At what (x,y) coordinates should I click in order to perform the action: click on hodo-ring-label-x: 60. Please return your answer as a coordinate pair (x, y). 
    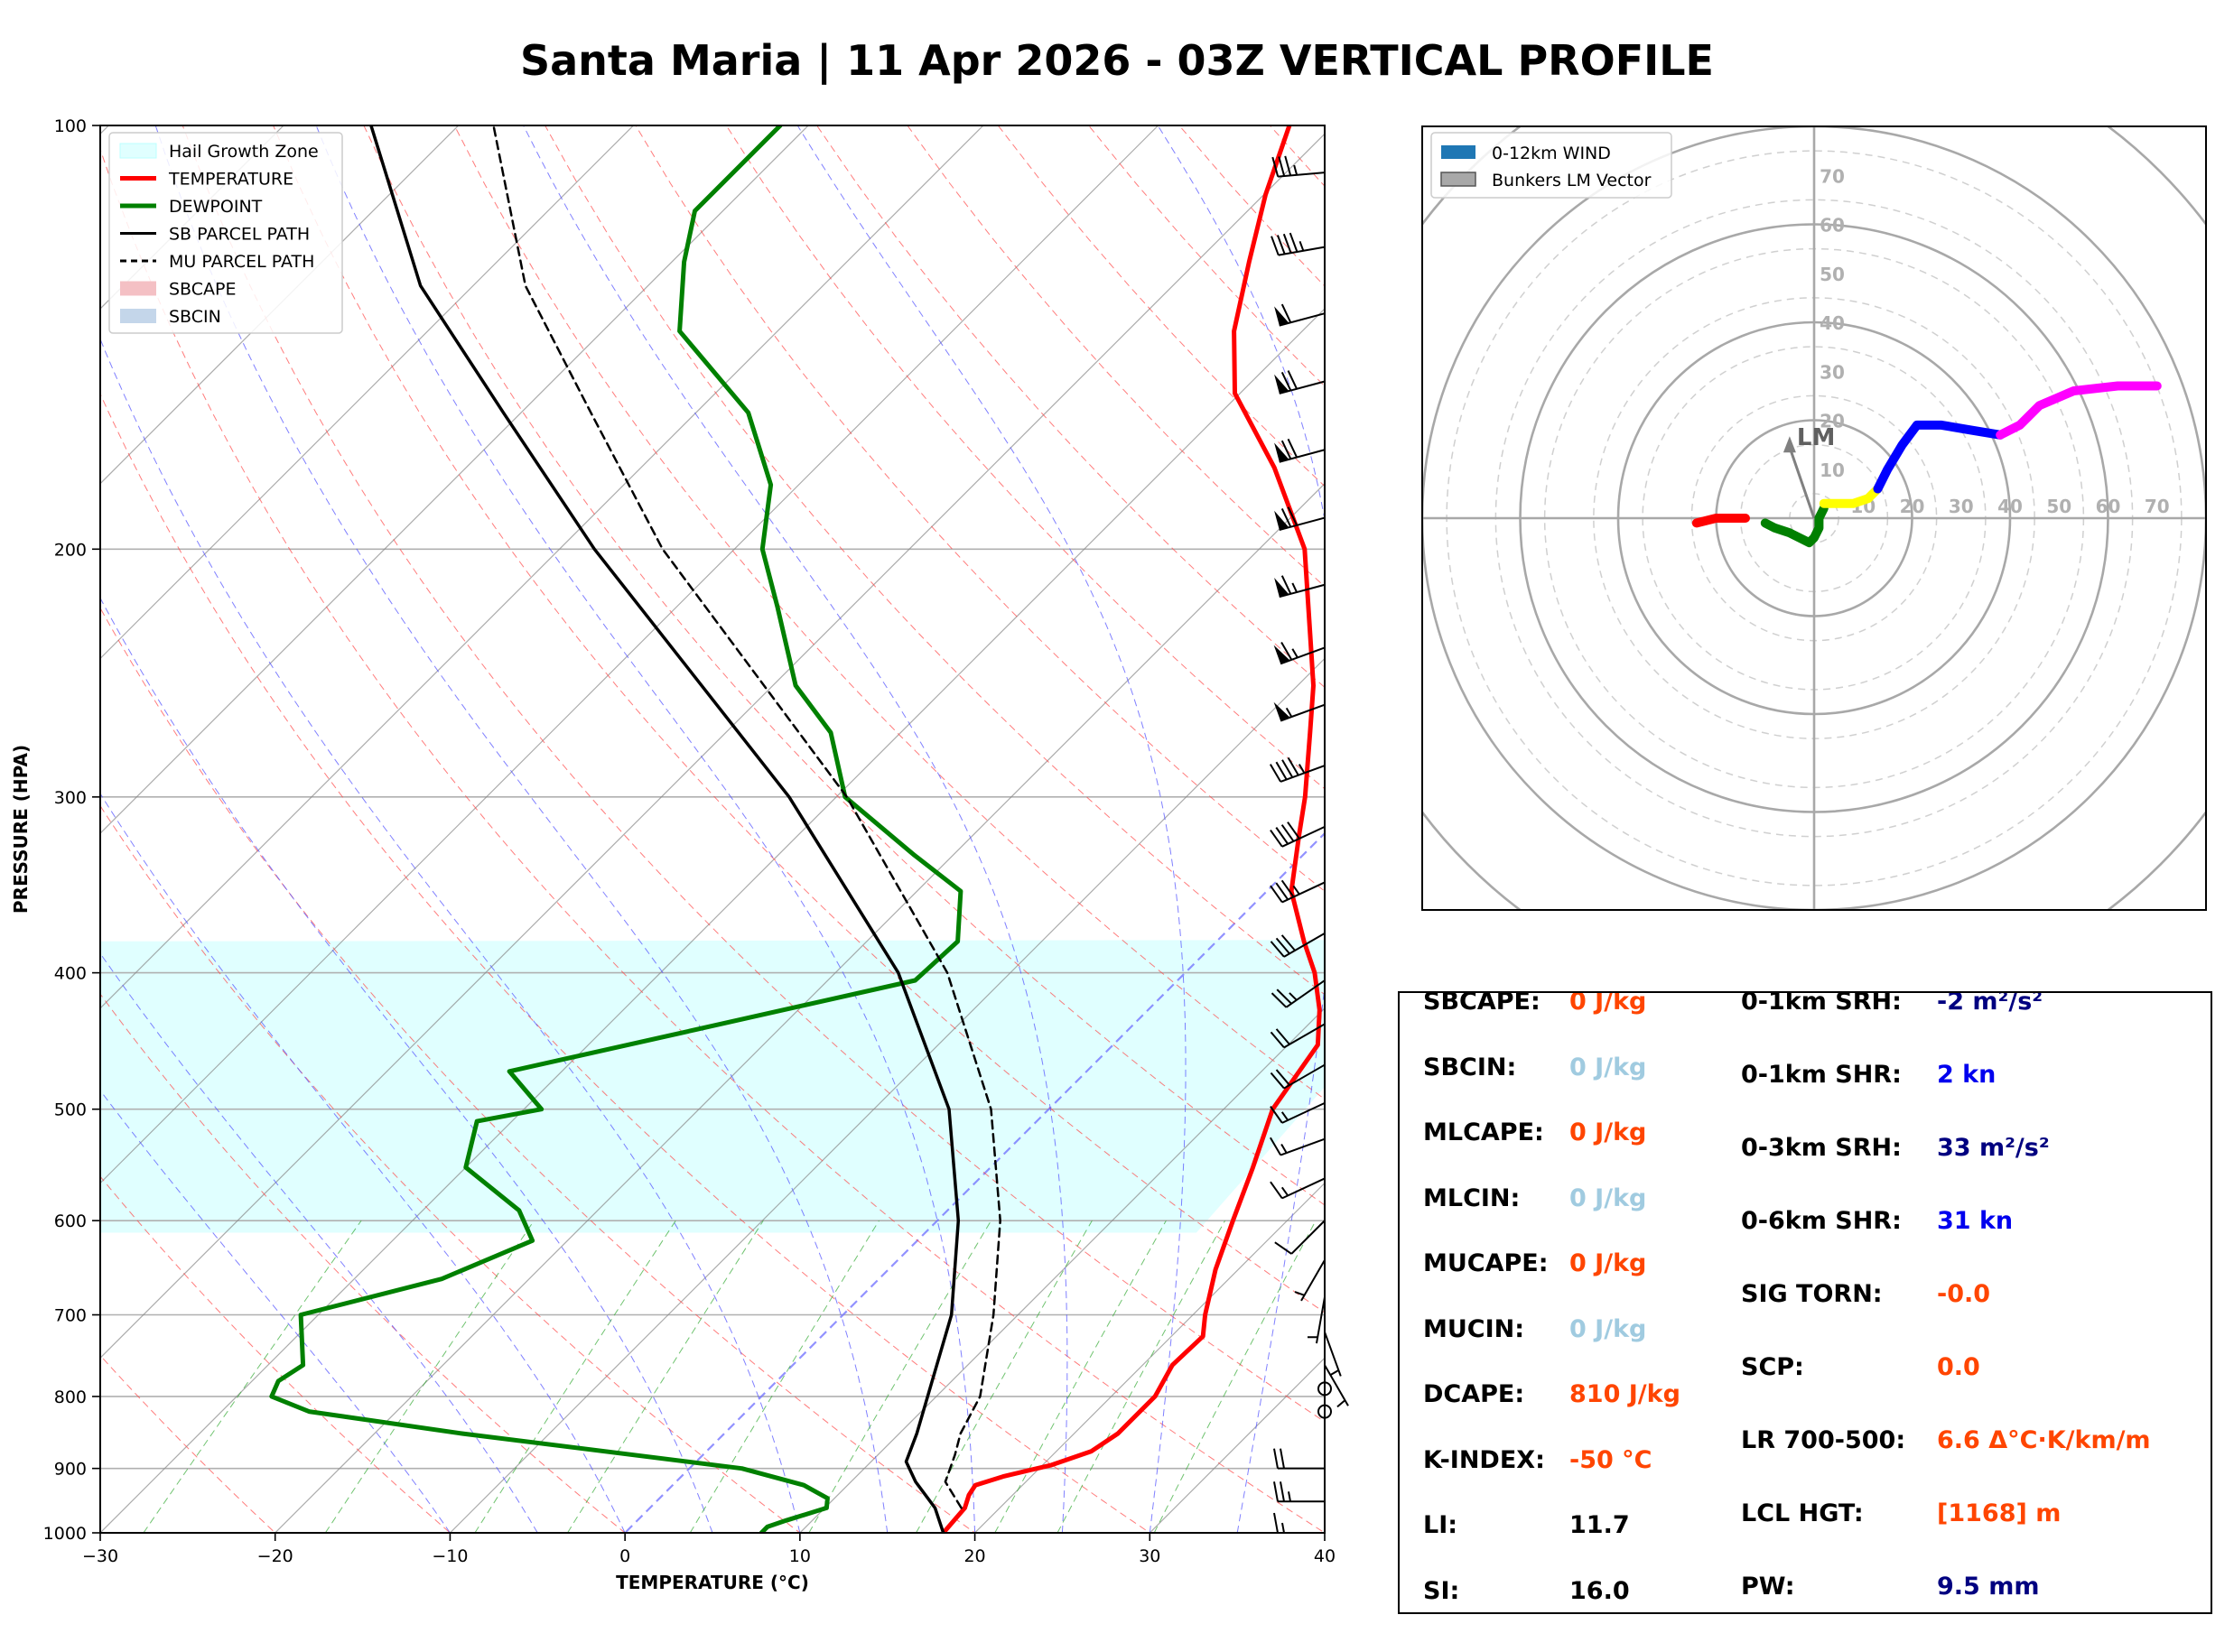
    Looking at the image, I should click on (2108, 506).